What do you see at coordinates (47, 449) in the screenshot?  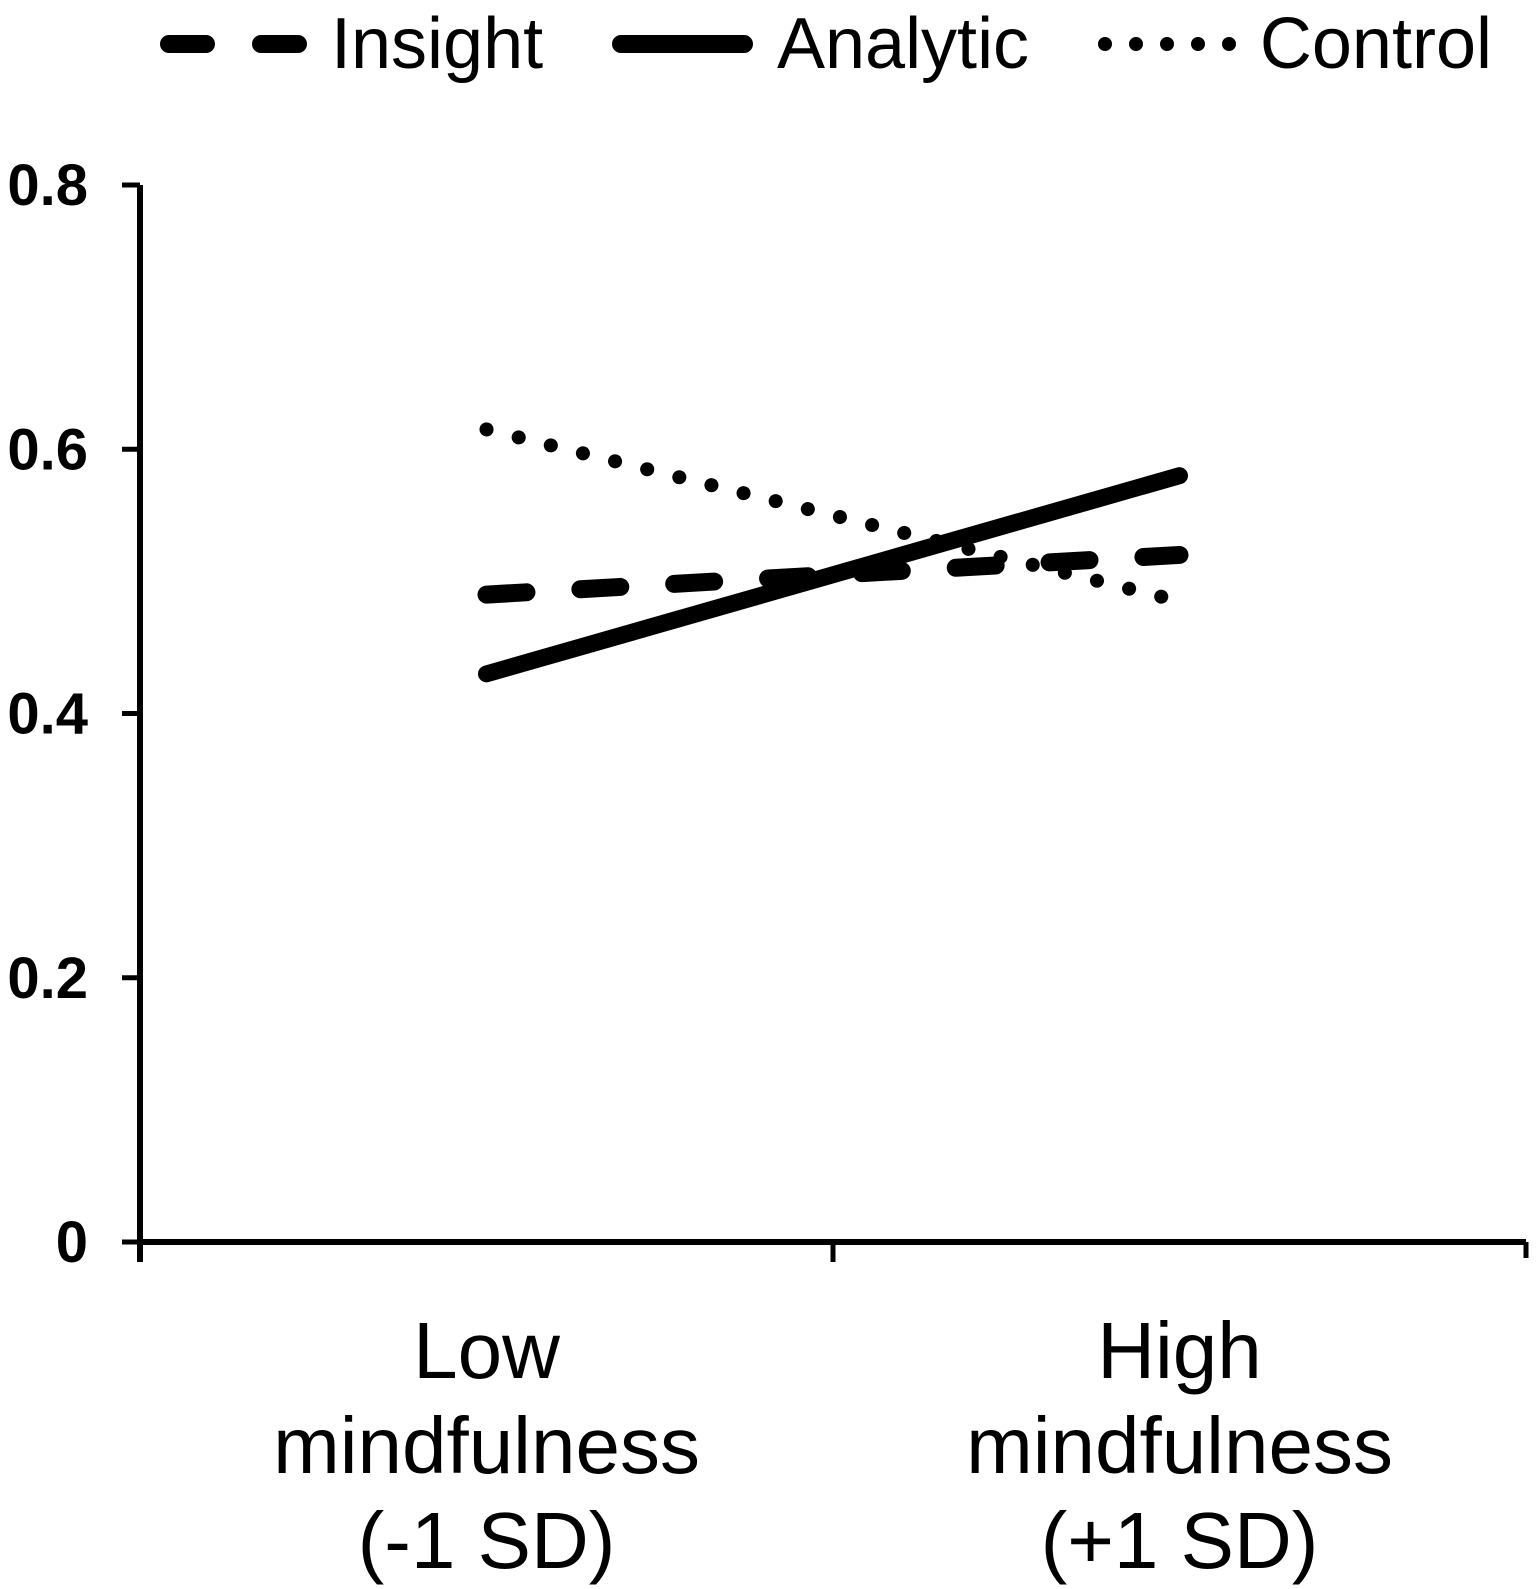 I see `svg-text: 0.6` at bounding box center [47, 449].